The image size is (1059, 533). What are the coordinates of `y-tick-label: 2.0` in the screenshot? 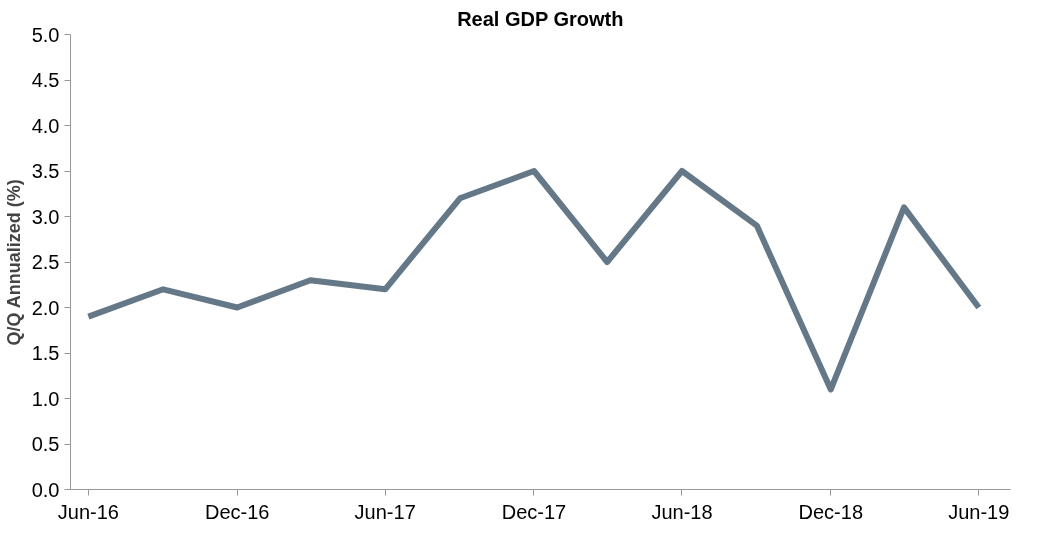 It's located at (45, 307).